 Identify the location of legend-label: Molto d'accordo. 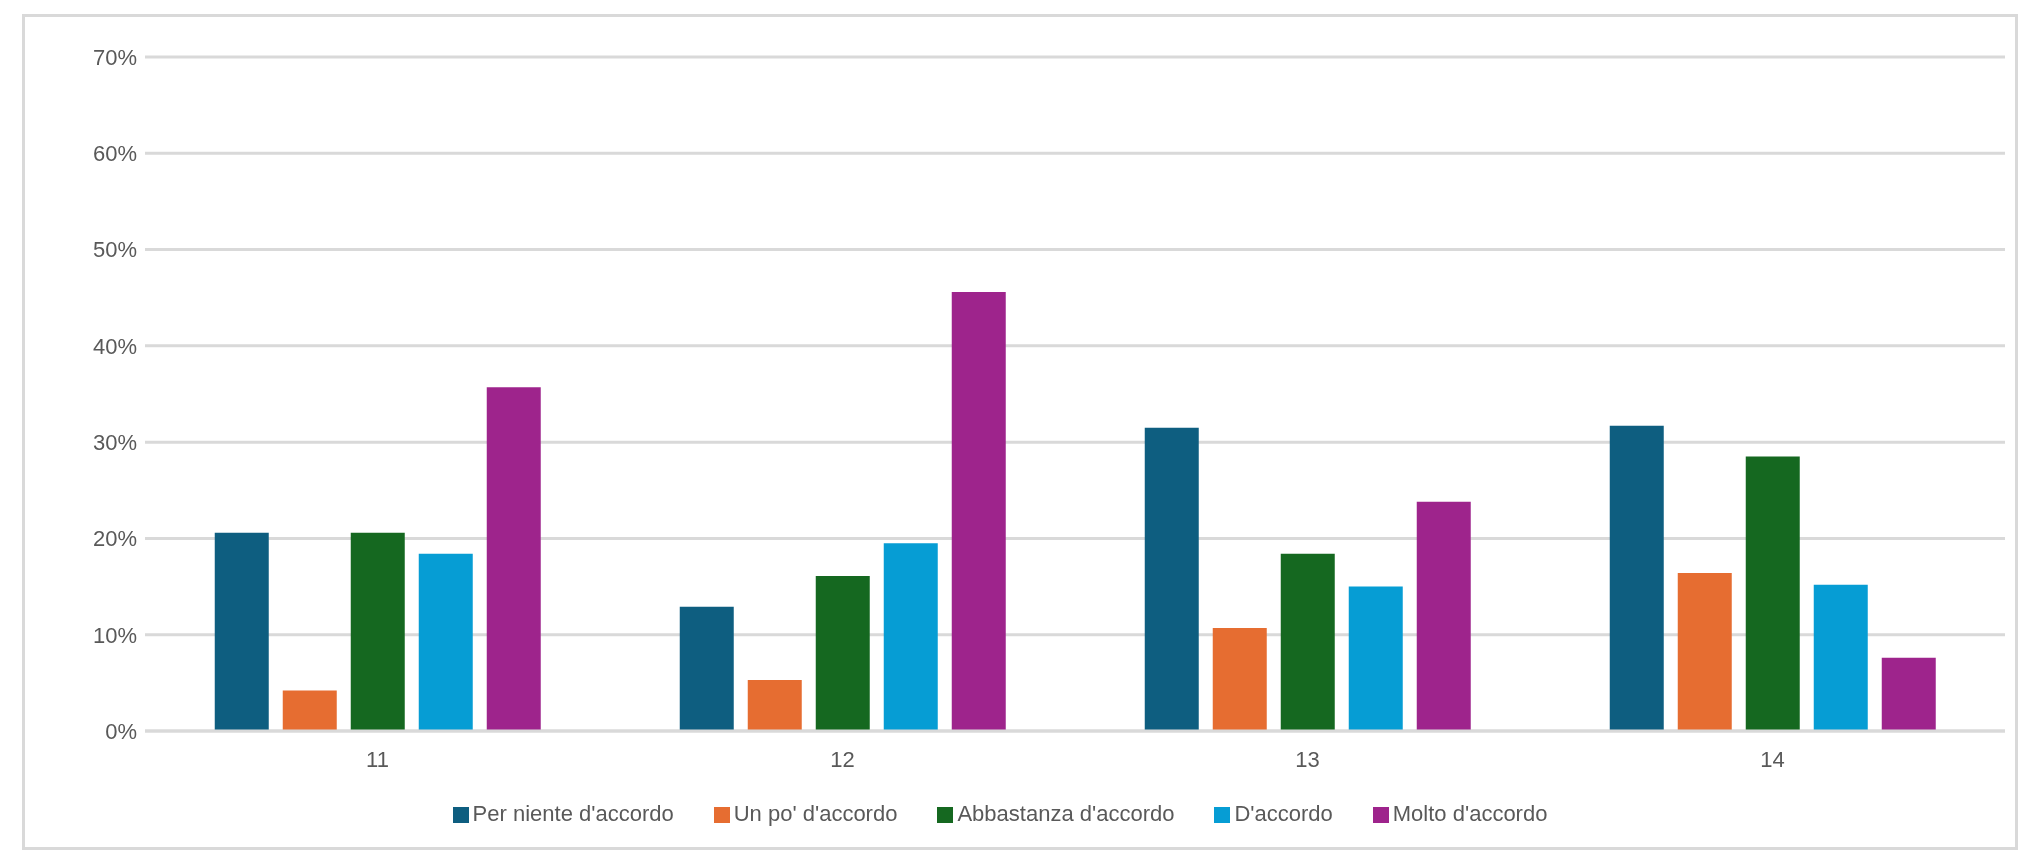
(1470, 813).